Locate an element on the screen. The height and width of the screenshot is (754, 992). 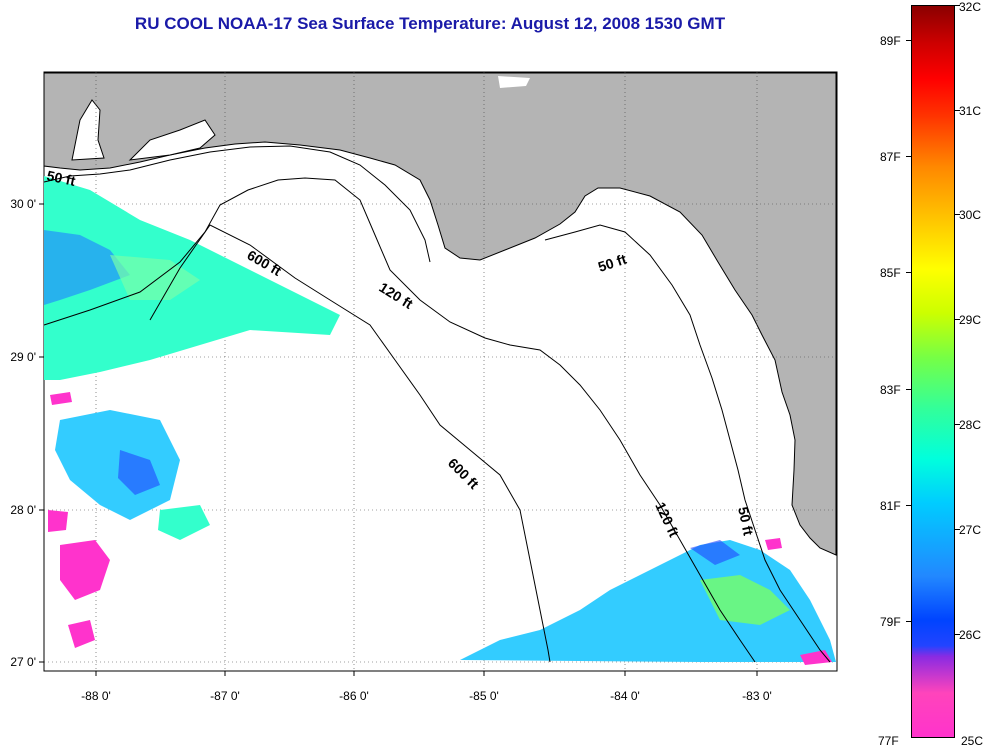
celsius-label: 32C is located at coordinates (970, 7).